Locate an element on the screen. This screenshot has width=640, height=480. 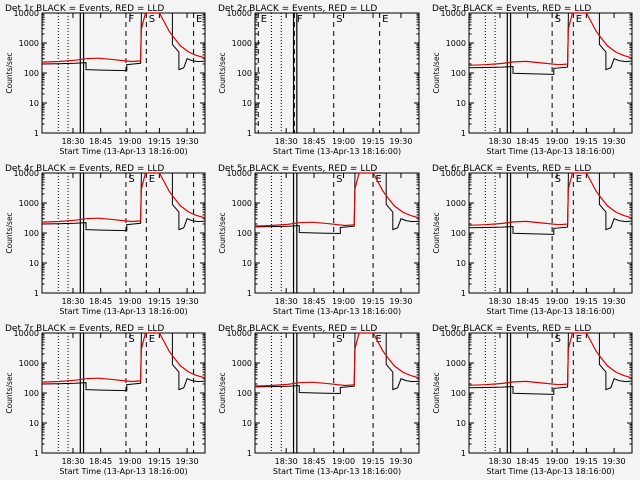
flare-marker-label: F is located at coordinates (131, 19).